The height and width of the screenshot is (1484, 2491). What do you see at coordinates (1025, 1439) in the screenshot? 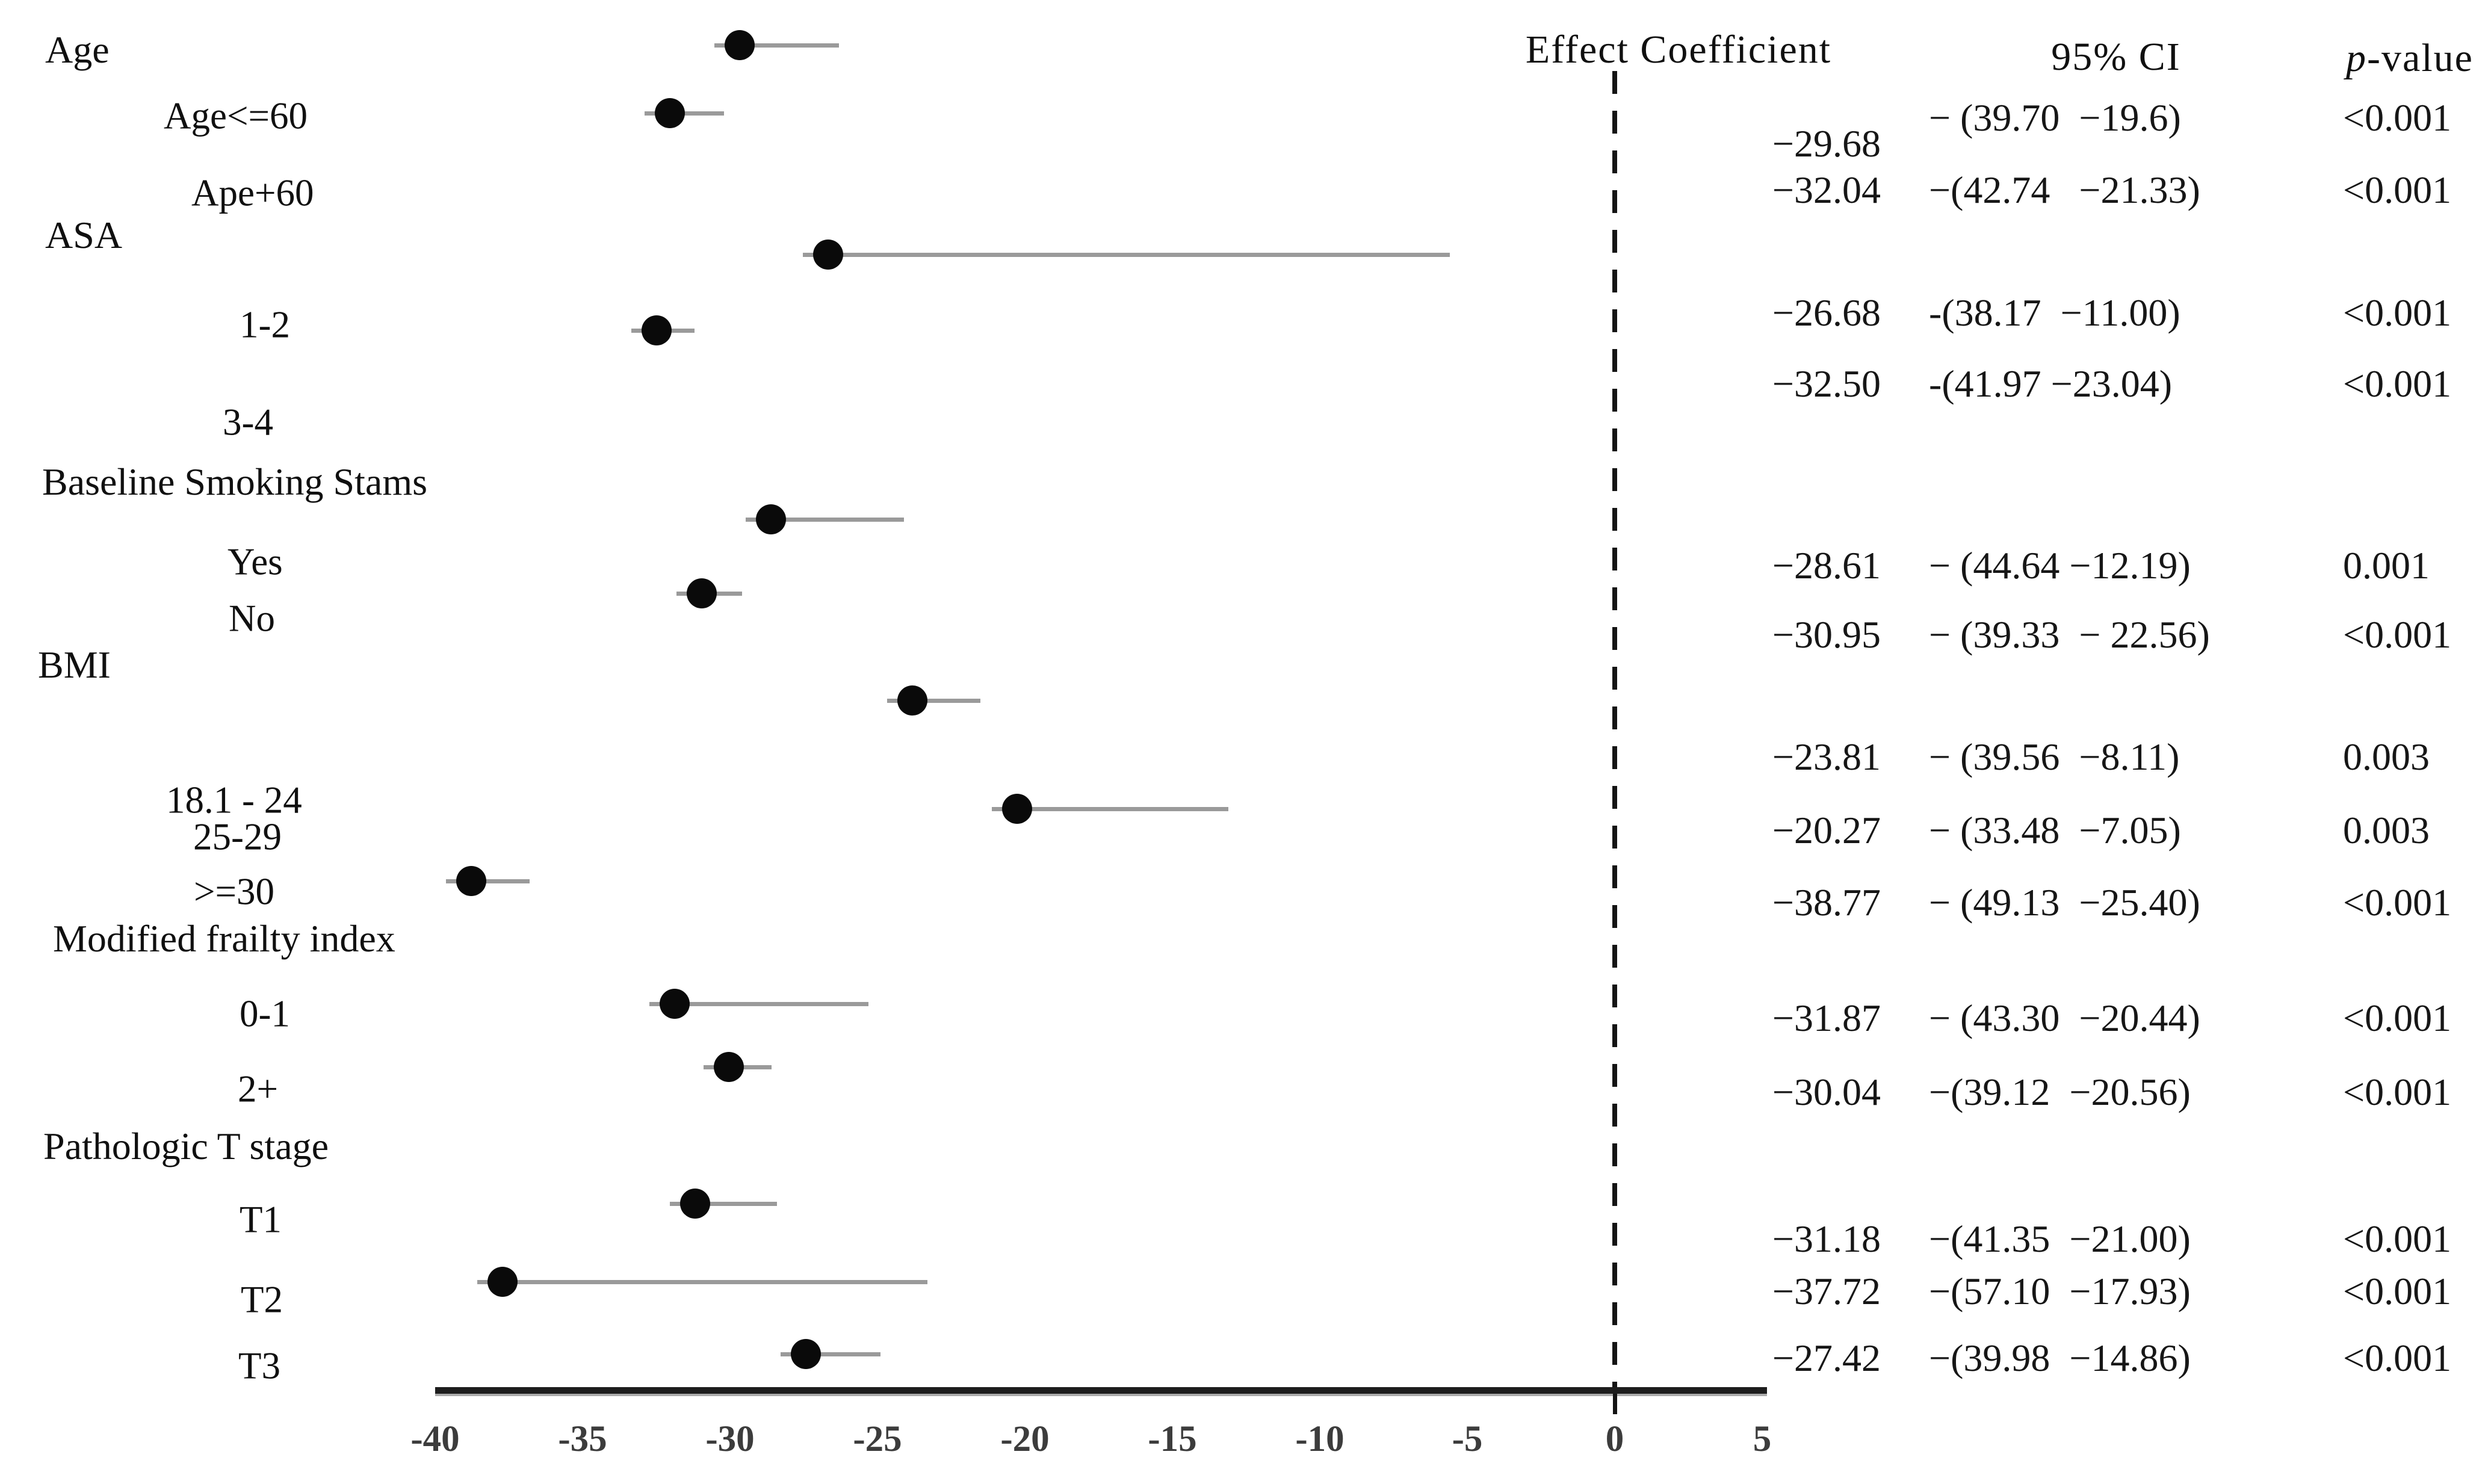
I see `x-axis-tick-label: -20` at bounding box center [1025, 1439].